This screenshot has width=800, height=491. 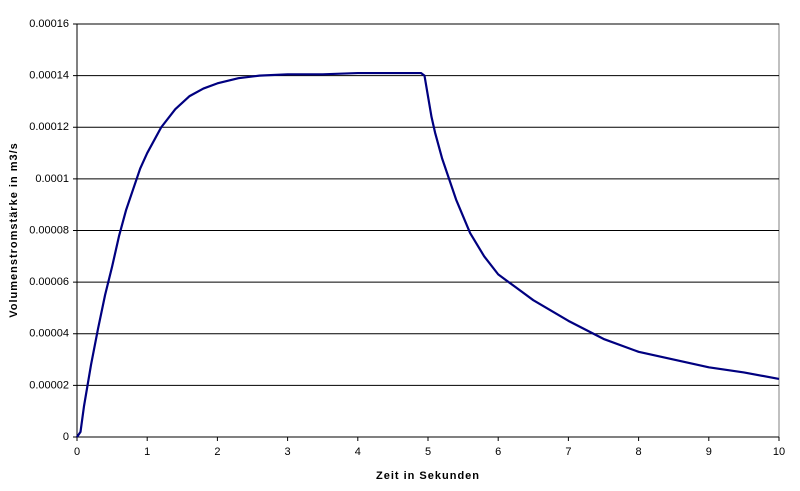 I want to click on x-tick-label: 0, so click(x=77, y=452).